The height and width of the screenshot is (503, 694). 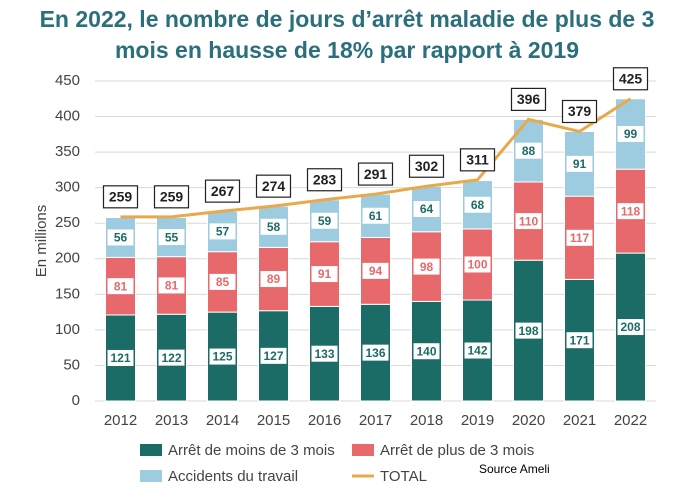 I want to click on x-tick-label: 2013, so click(x=171, y=420).